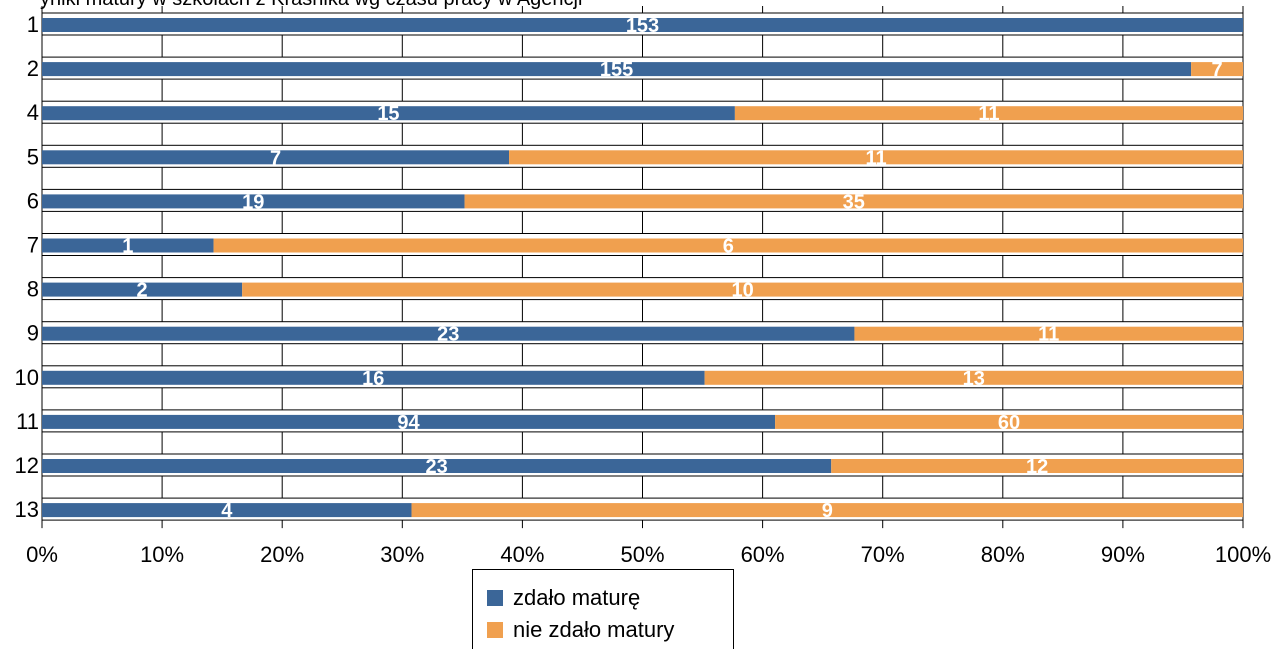 The image size is (1284, 649). I want to click on category-label: 8, so click(33, 289).